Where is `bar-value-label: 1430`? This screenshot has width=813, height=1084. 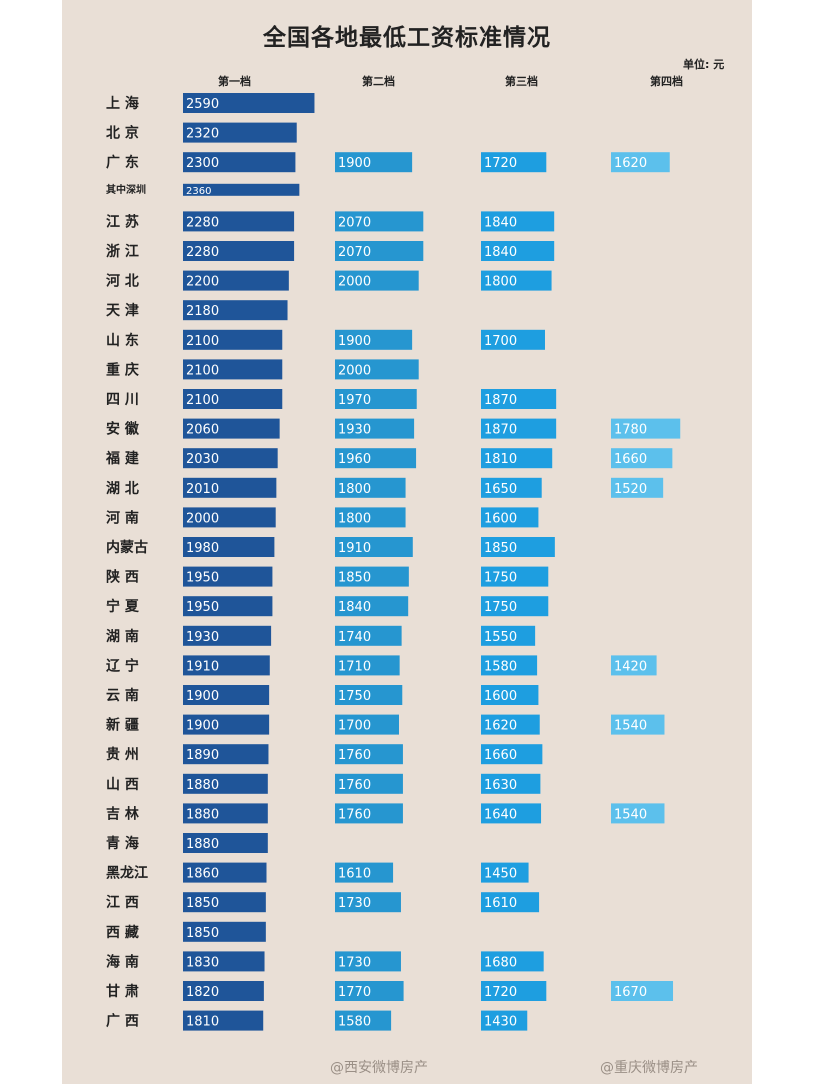 bar-value-label: 1430 is located at coordinates (500, 1022).